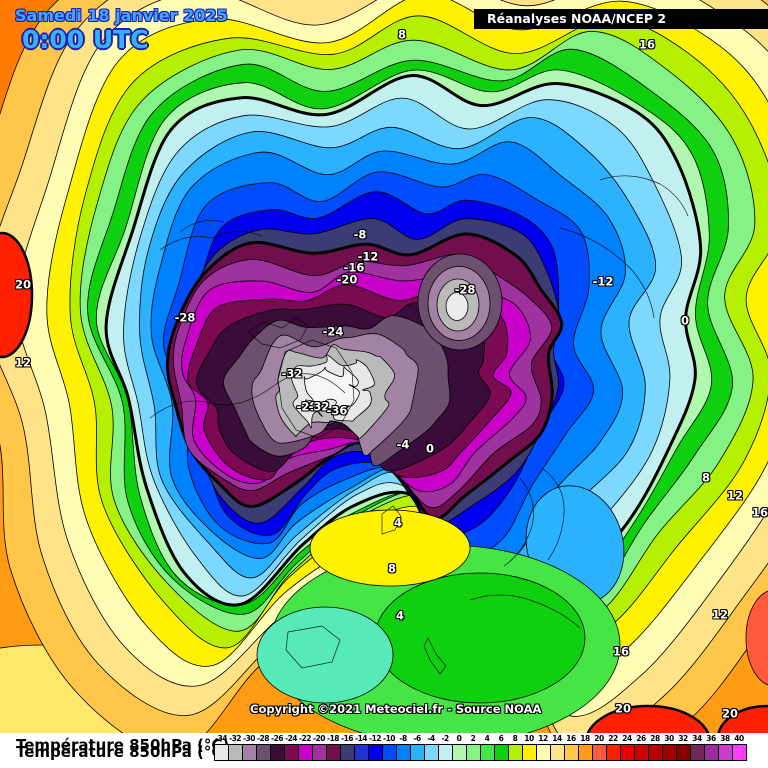  I want to click on scale-tick: -2, so click(445, 738).